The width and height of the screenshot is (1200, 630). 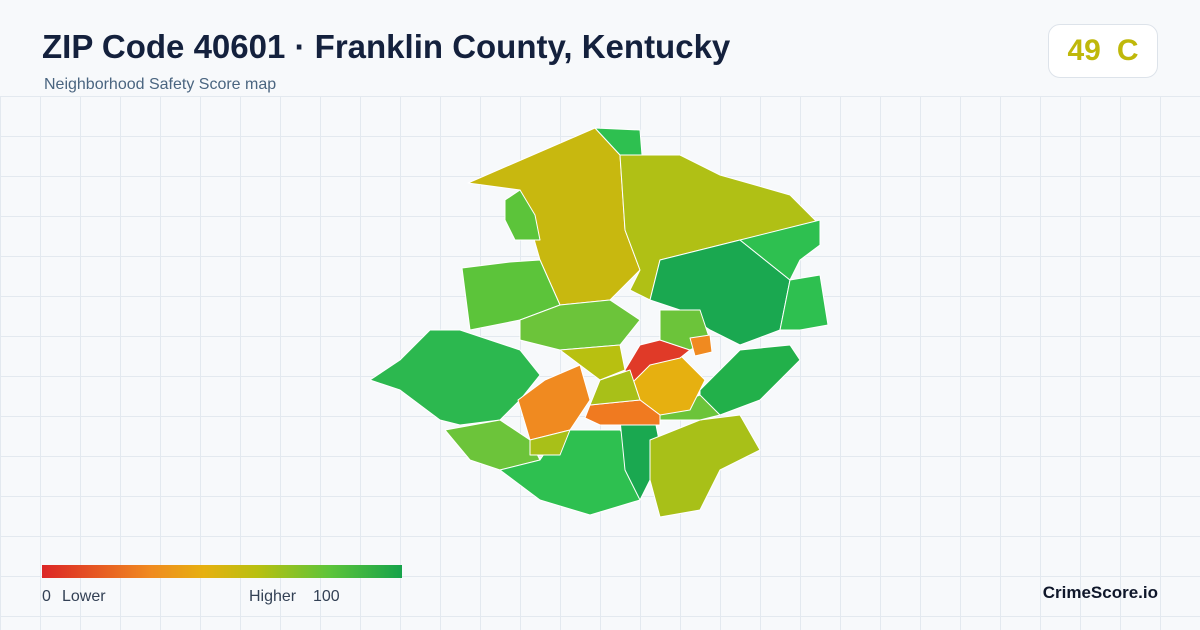 What do you see at coordinates (326, 596) in the screenshot?
I see `legend-max: 100` at bounding box center [326, 596].